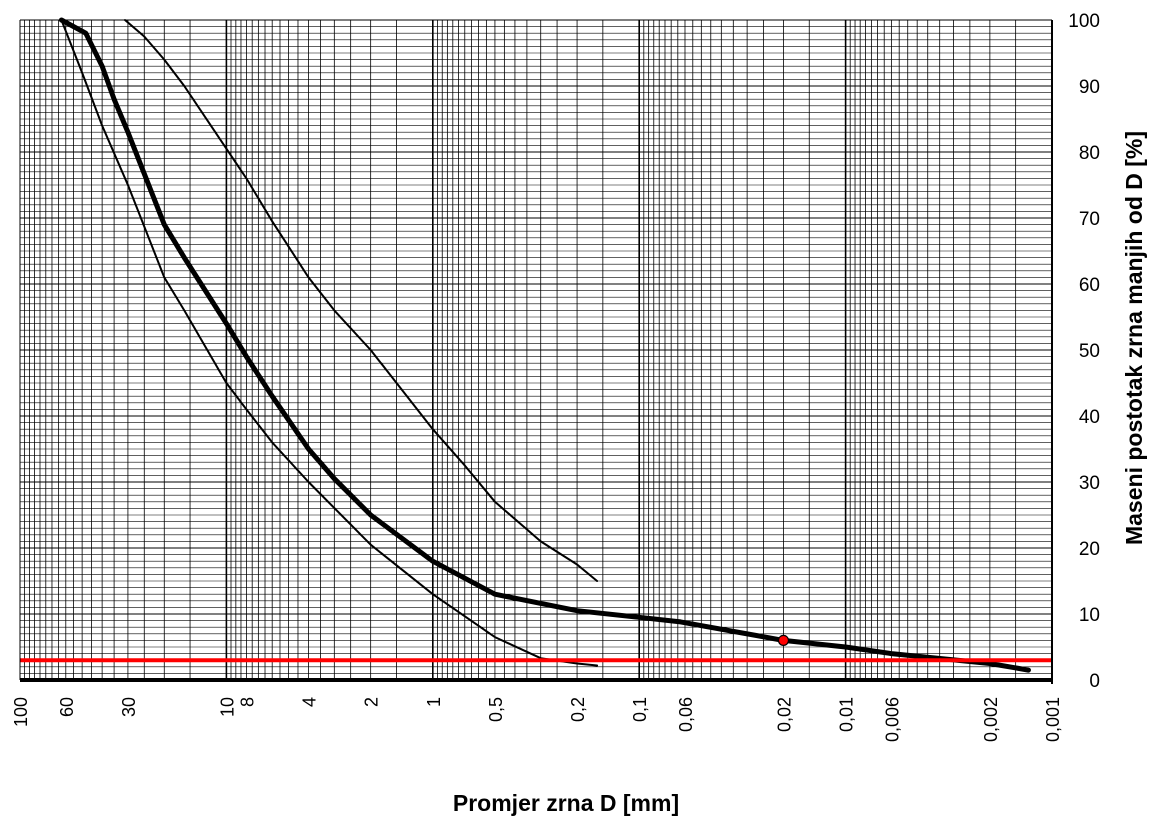 This screenshot has height=826, width=1155. Describe the element at coordinates (1084, 21) in the screenshot. I see `y-tick-label: 100` at that location.